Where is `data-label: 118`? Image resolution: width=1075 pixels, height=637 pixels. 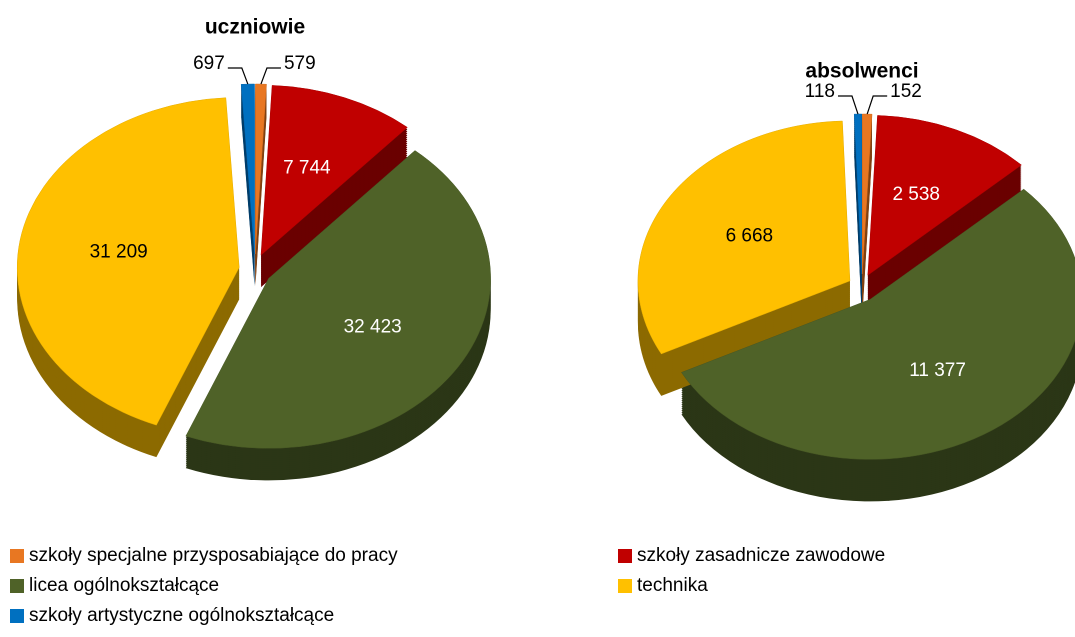
data-label: 118 is located at coordinates (820, 91).